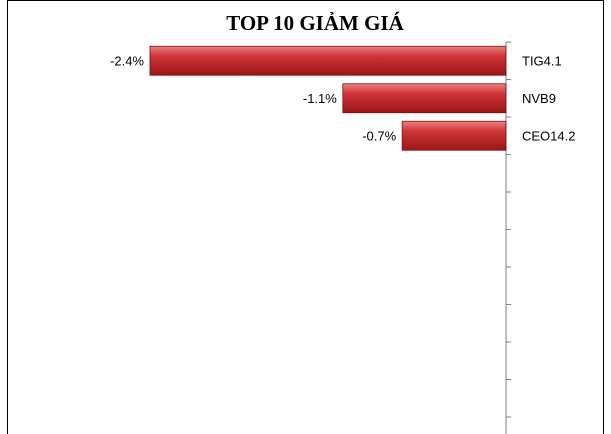  Describe the element at coordinates (379, 135) in the screenshot. I see `bar-value-label: -0.7%` at that location.